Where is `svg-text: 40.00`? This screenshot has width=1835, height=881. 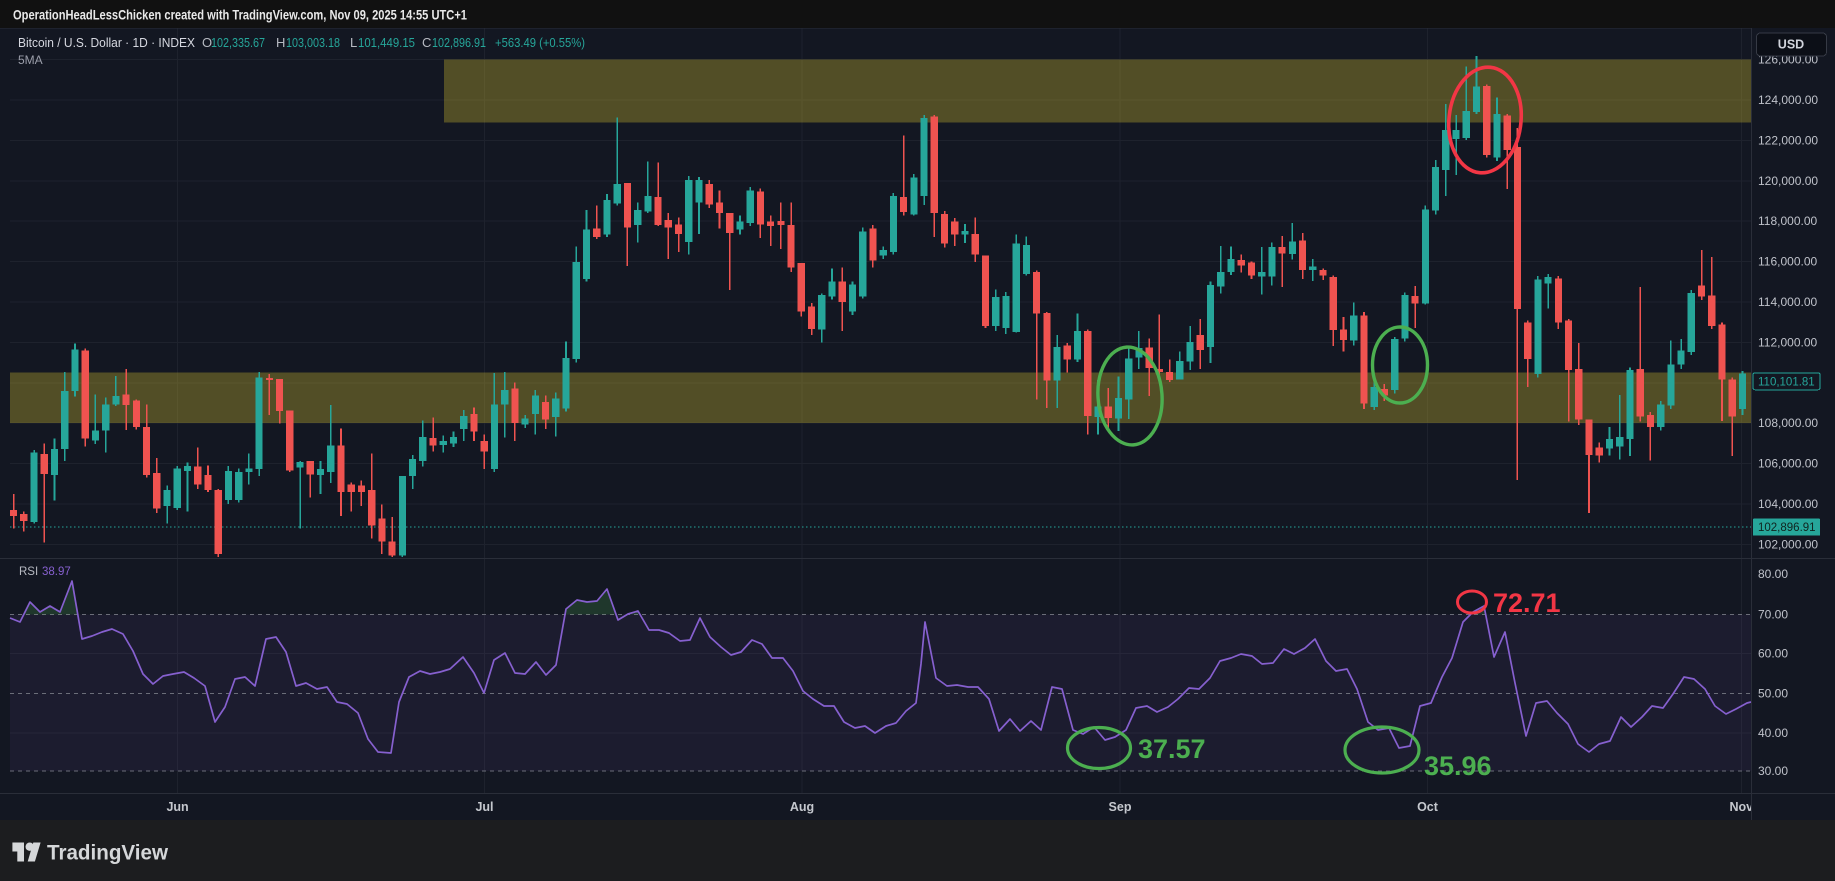
svg-text: 40.00 is located at coordinates (1773, 733).